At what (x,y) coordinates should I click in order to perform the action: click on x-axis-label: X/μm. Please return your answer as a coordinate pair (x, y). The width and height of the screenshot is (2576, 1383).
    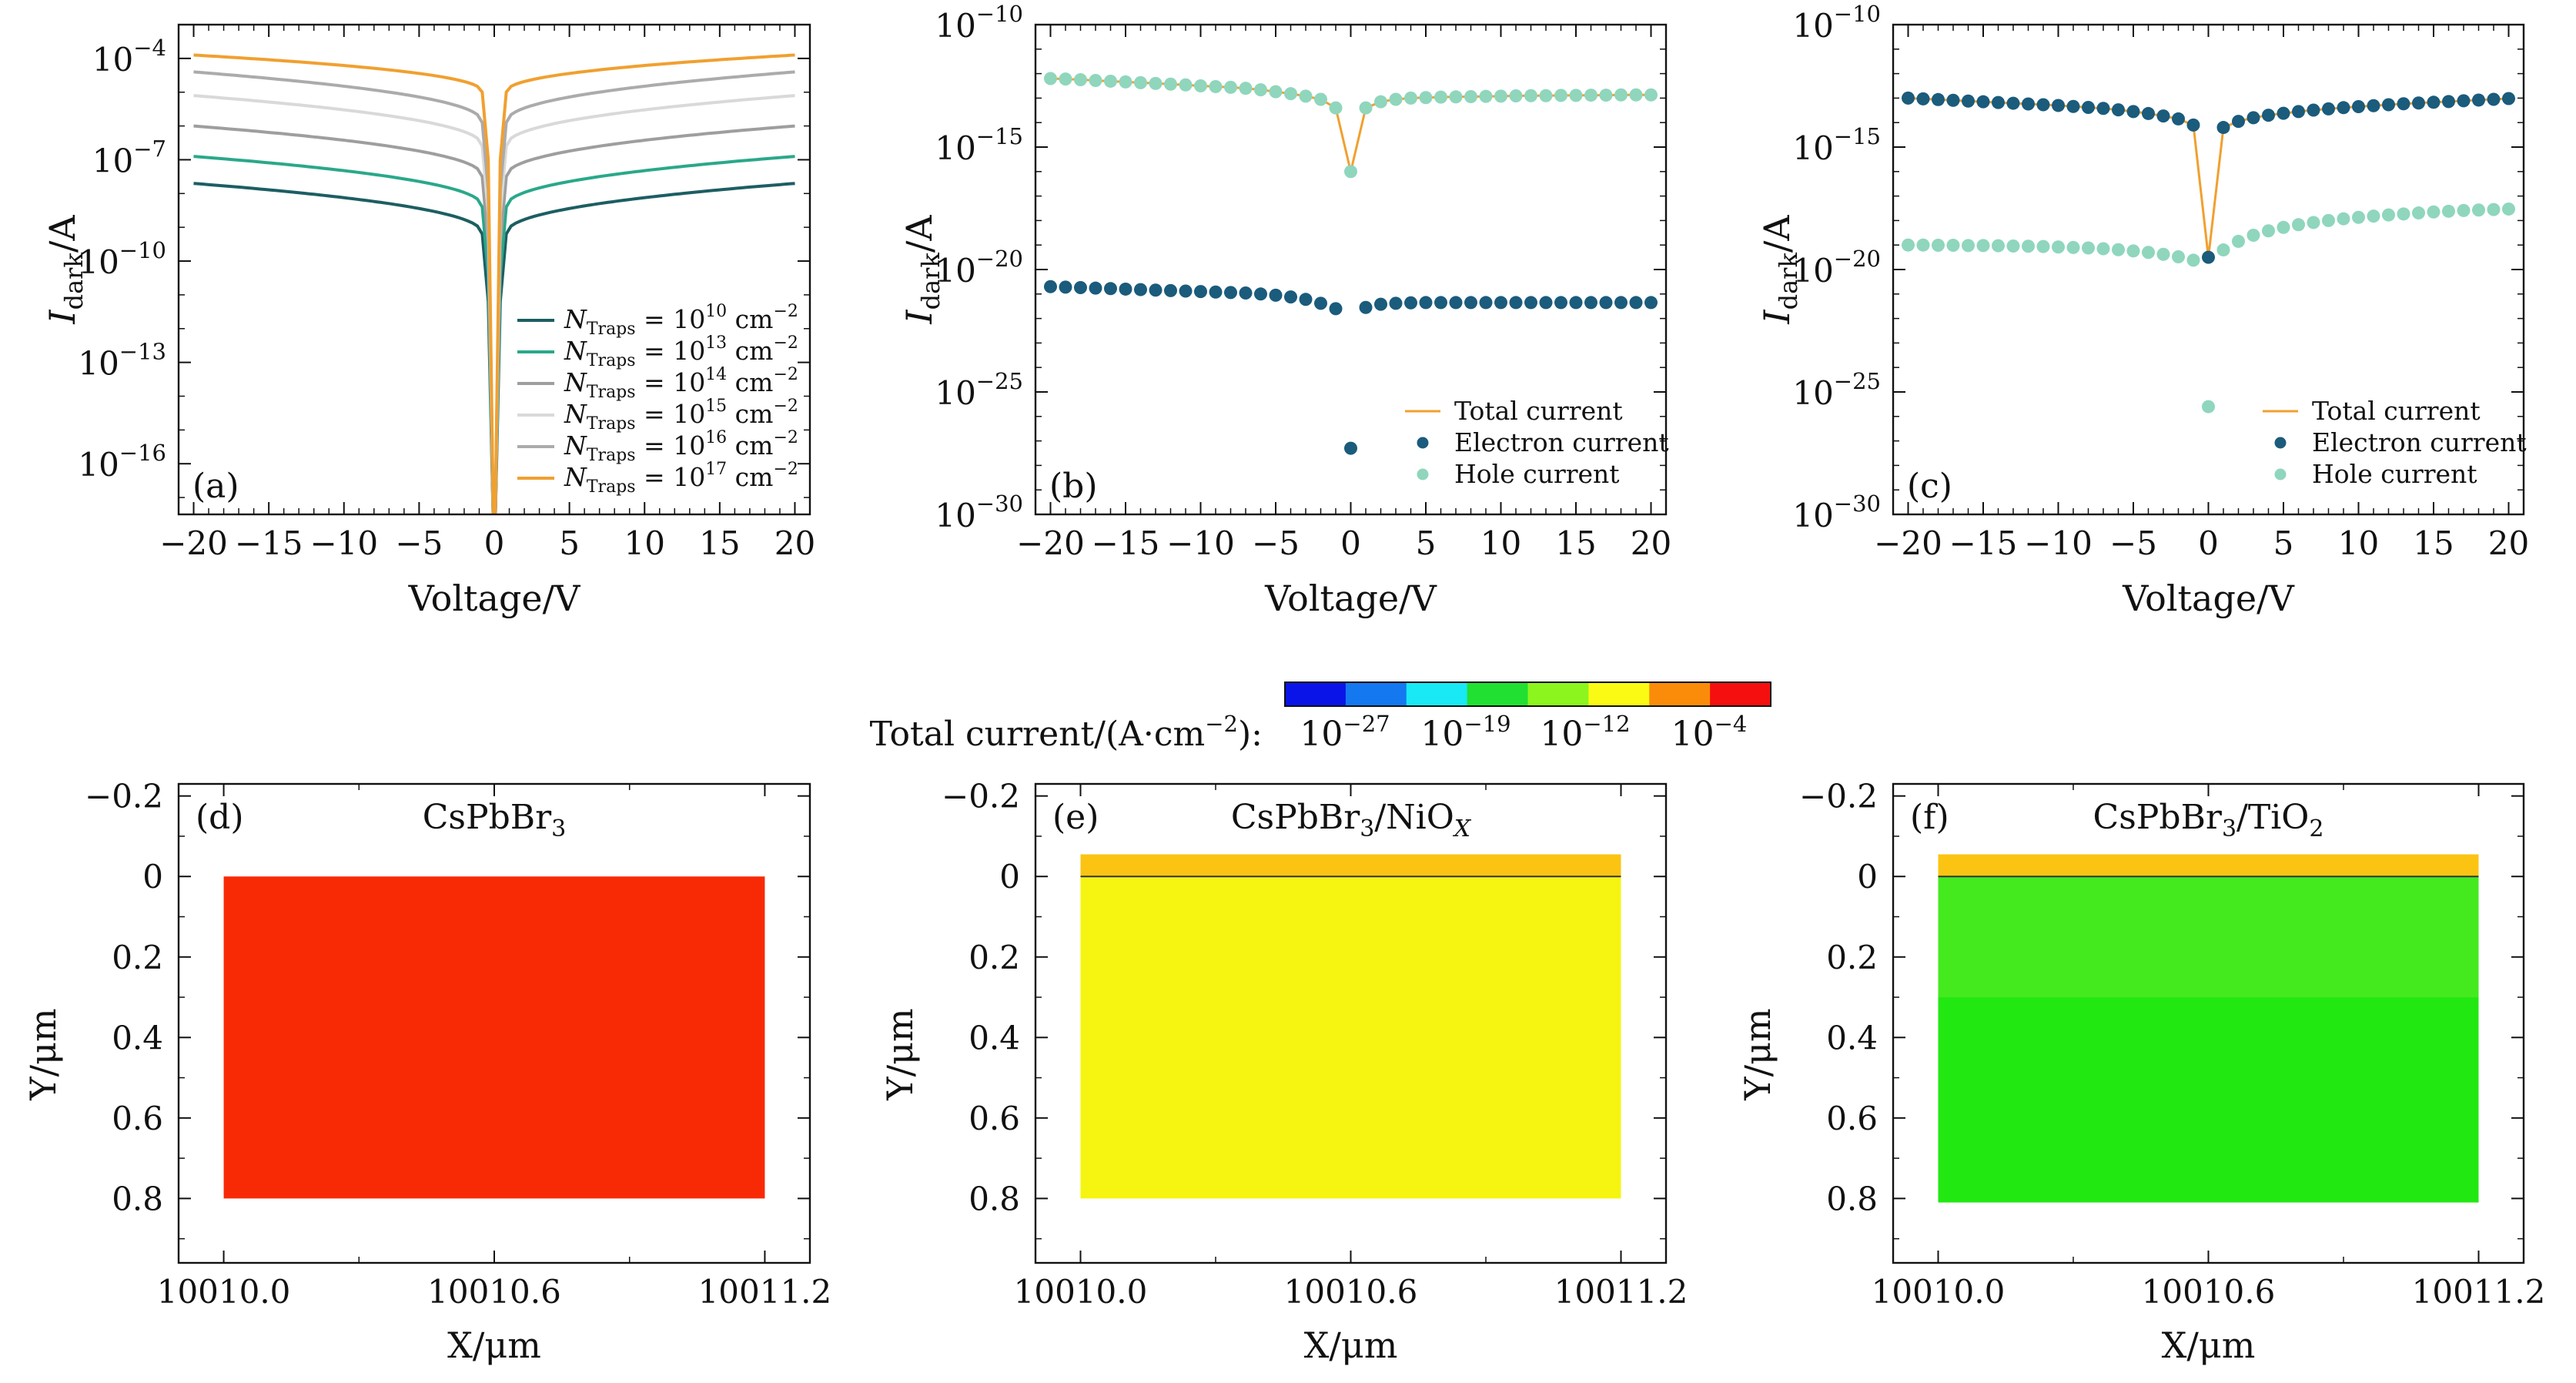
    Looking at the image, I should click on (1351, 1345).